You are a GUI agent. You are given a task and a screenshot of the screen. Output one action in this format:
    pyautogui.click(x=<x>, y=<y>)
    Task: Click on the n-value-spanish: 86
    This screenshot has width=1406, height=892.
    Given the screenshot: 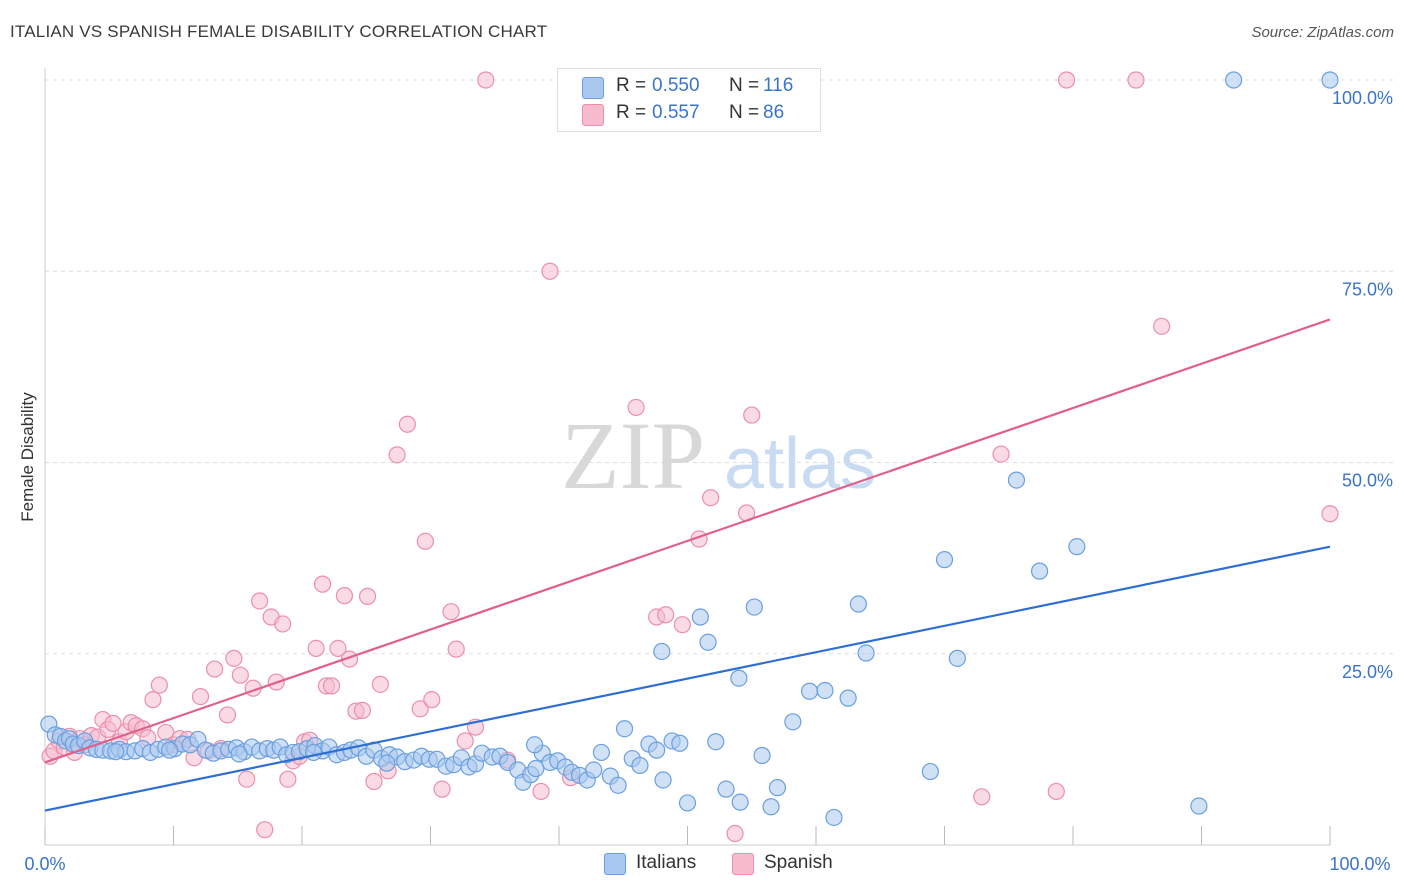 What is the action you would take?
    pyautogui.click(x=774, y=112)
    